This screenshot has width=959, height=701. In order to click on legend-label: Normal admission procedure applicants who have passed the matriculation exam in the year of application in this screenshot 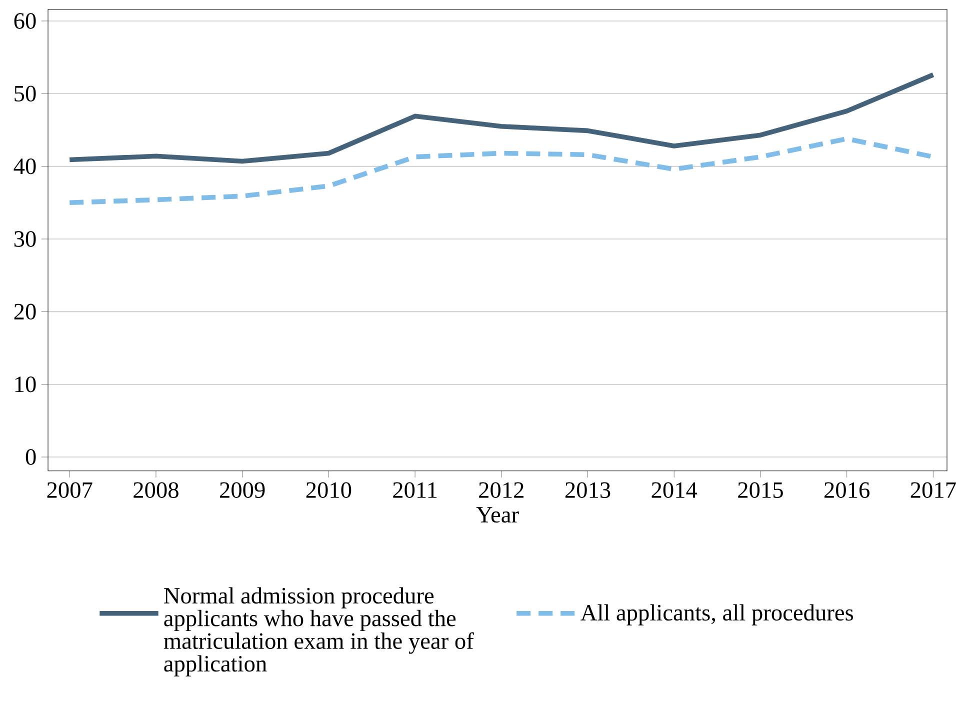, I will do `click(319, 631)`.